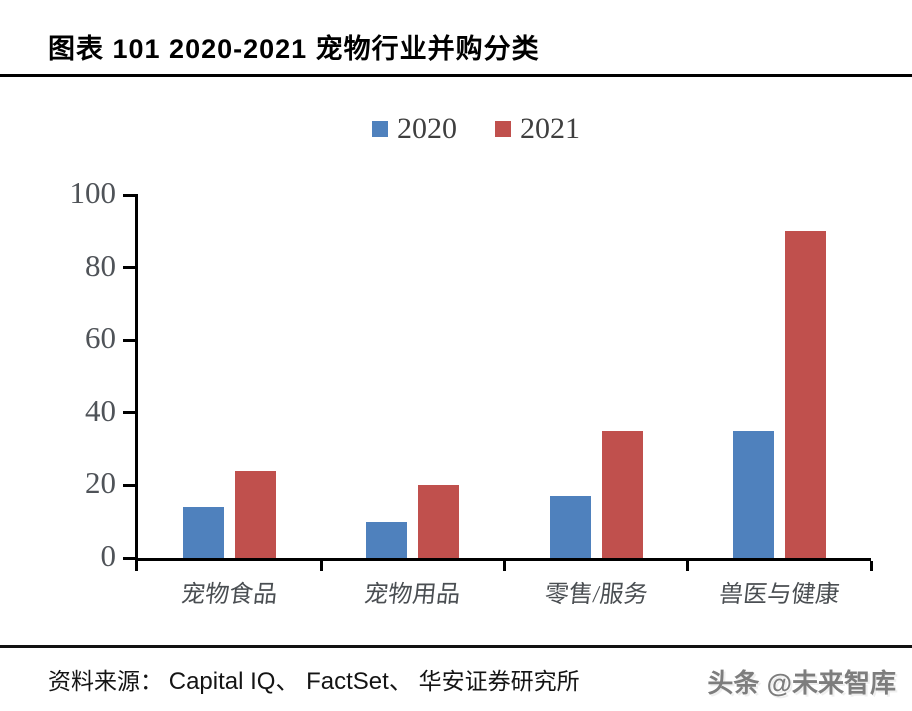  What do you see at coordinates (412, 595) in the screenshot?
I see `x-axis-category-label: 宠物用品` at bounding box center [412, 595].